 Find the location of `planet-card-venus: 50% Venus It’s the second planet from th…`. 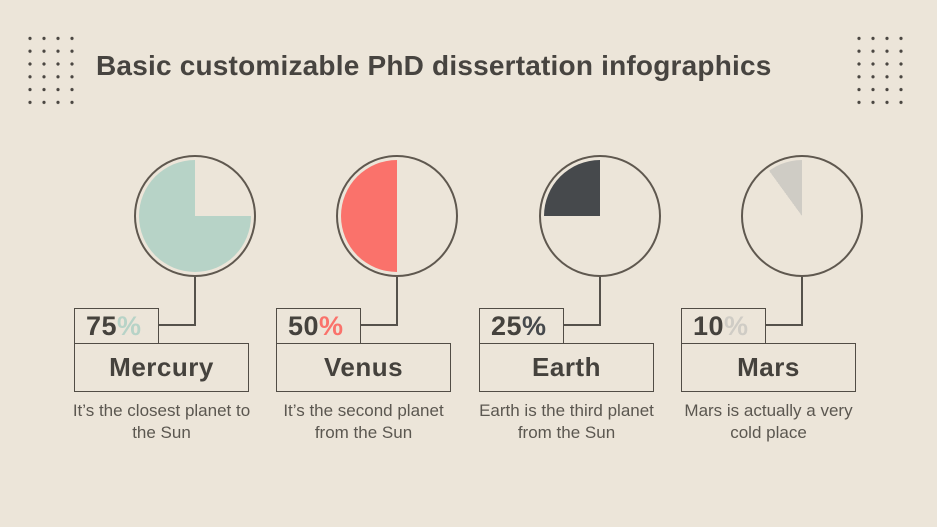

planet-card-venus: 50% Venus It’s the second planet from th… is located at coordinates (367, 310).